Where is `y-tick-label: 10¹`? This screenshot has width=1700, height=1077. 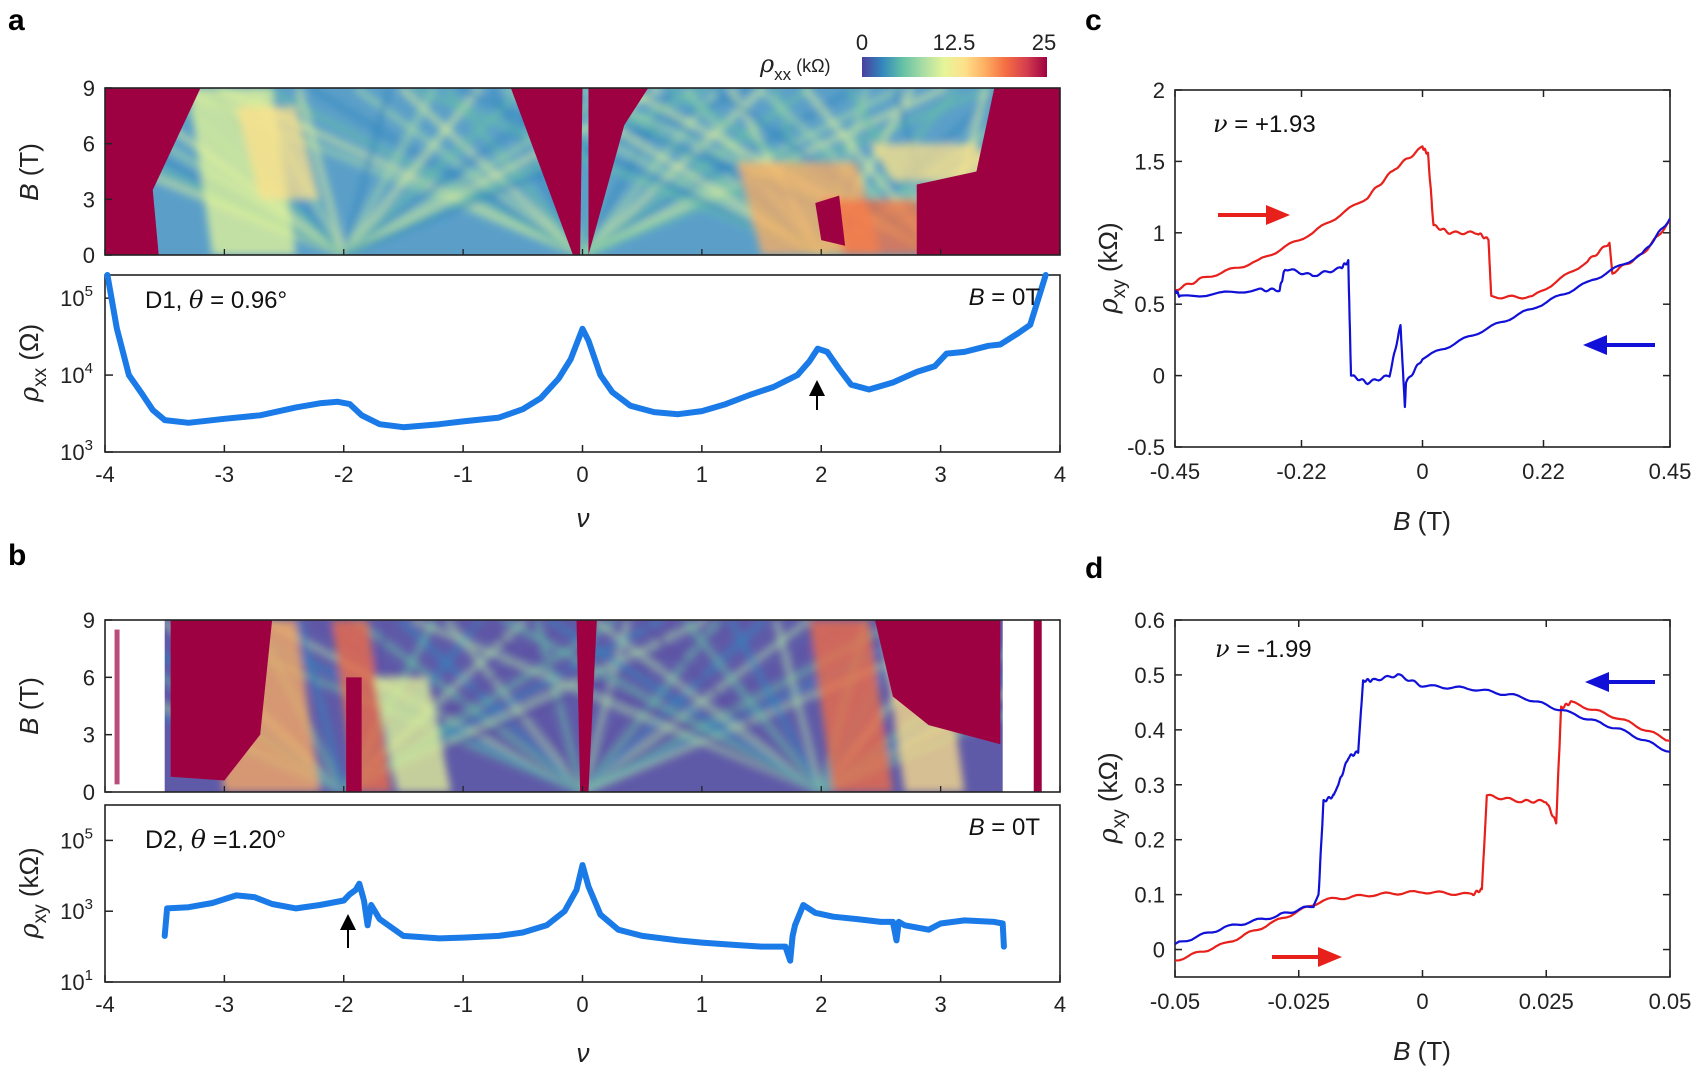 y-tick-label: 10¹ is located at coordinates (76, 981).